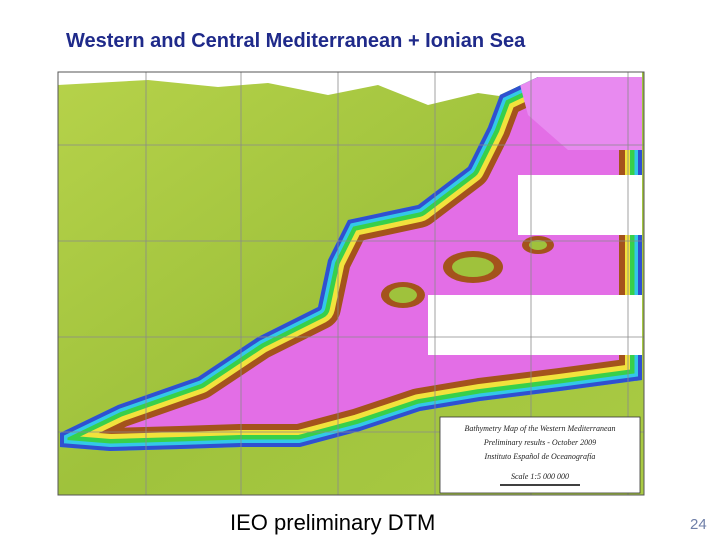 Image resolution: width=720 pixels, height=540 pixels. Describe the element at coordinates (333, 522) in the screenshot. I see `caption: IEO preliminary DTM` at that location.